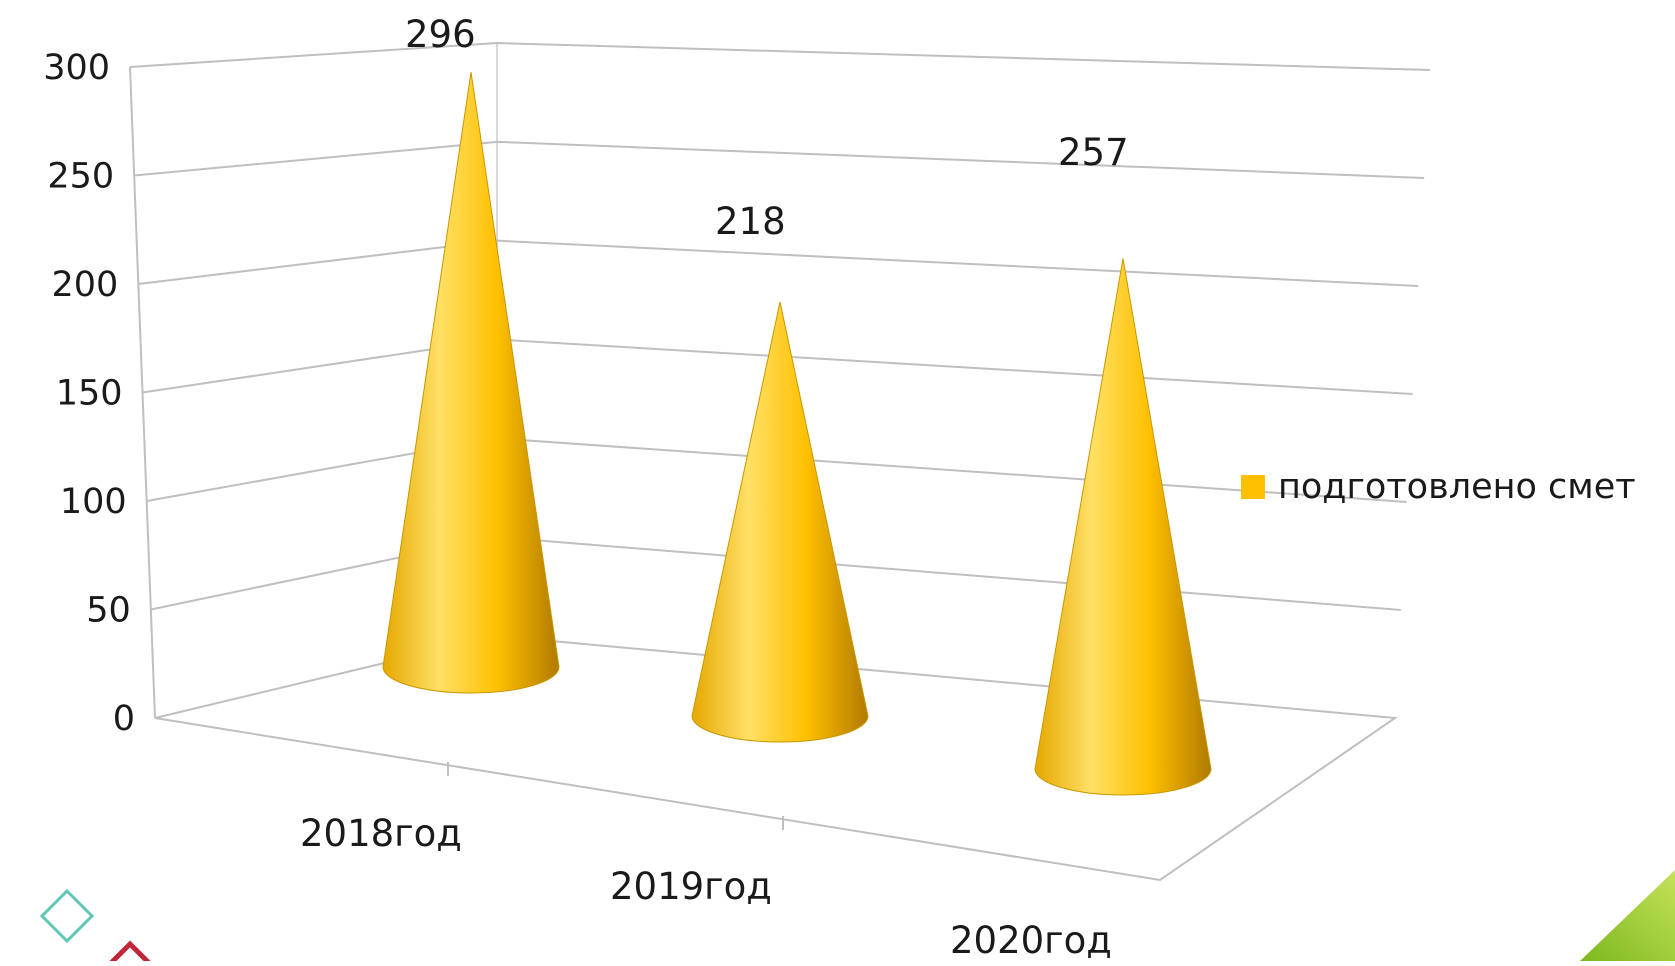 Image resolution: width=1675 pixels, height=966 pixels. I want to click on y-tick-labels: 0 50 100 150 200 250 300, so click(89, 393).